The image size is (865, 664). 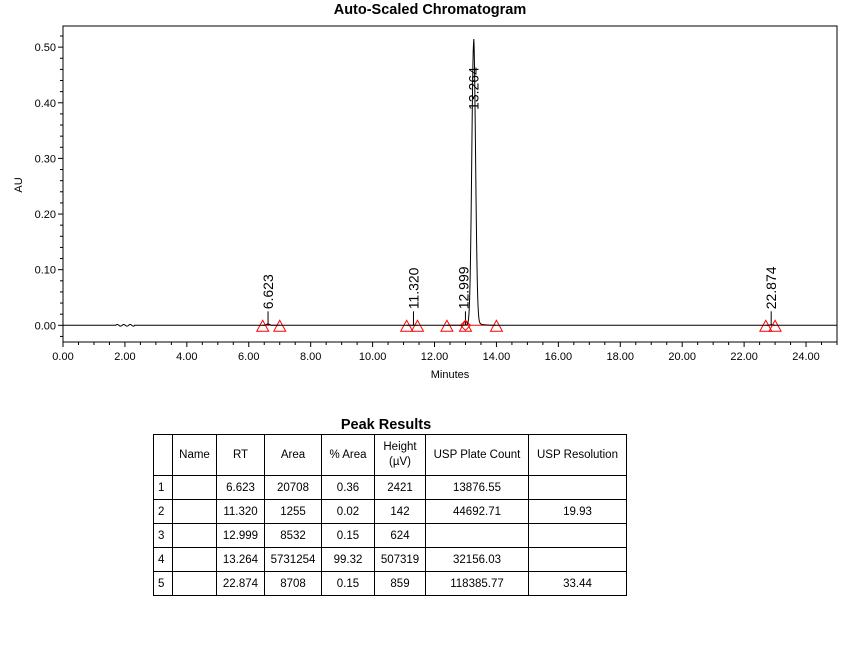 What do you see at coordinates (293, 487) in the screenshot?
I see `table-cell: 20708` at bounding box center [293, 487].